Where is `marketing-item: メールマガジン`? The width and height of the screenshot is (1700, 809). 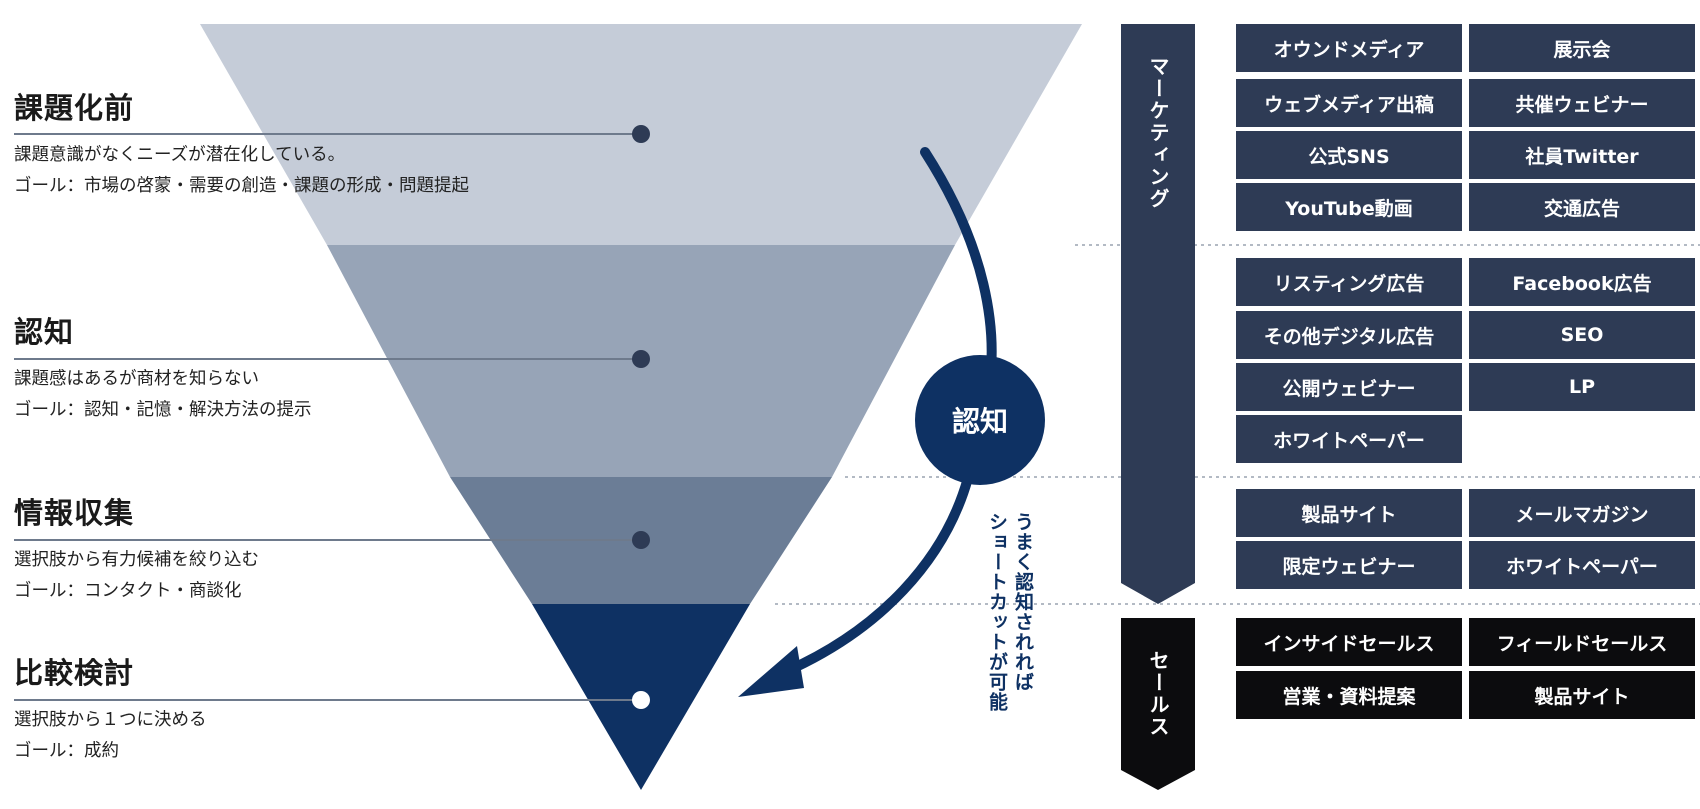 marketing-item: メールマガジン is located at coordinates (1582, 513).